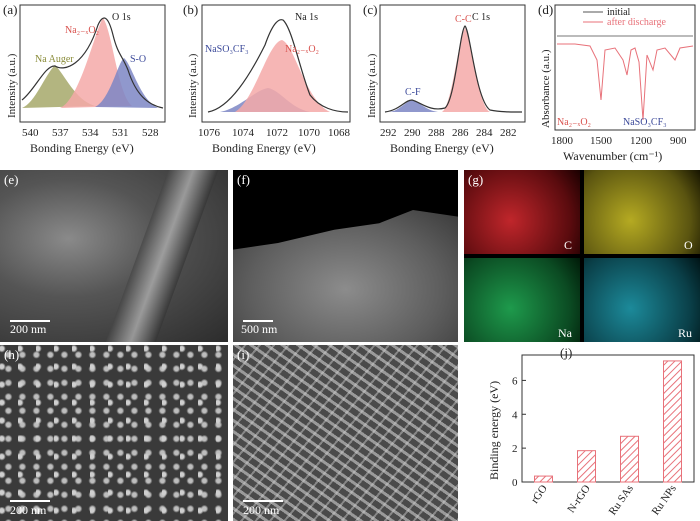 The height and width of the screenshot is (521, 700). Describe the element at coordinates (60, 133) in the screenshot. I see `tick-label: 537` at that location.